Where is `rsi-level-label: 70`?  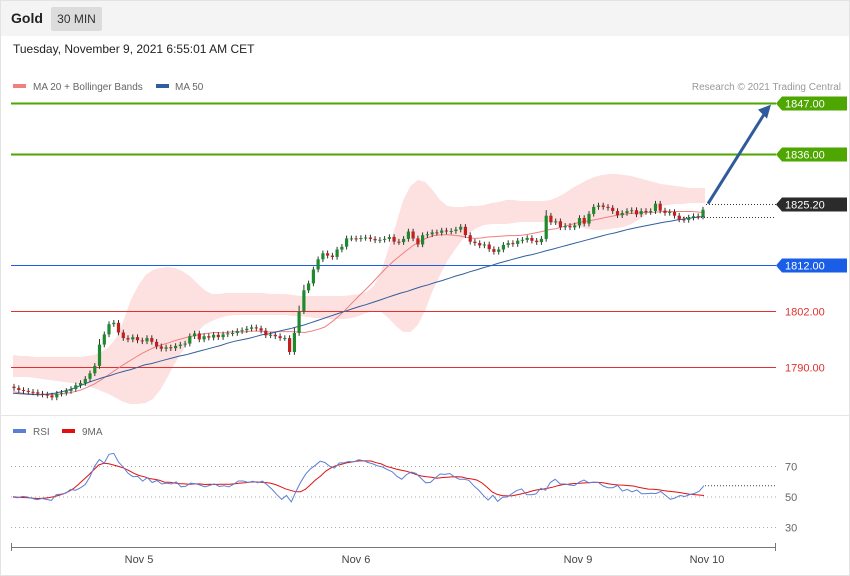
rsi-level-label: 70 is located at coordinates (791, 468).